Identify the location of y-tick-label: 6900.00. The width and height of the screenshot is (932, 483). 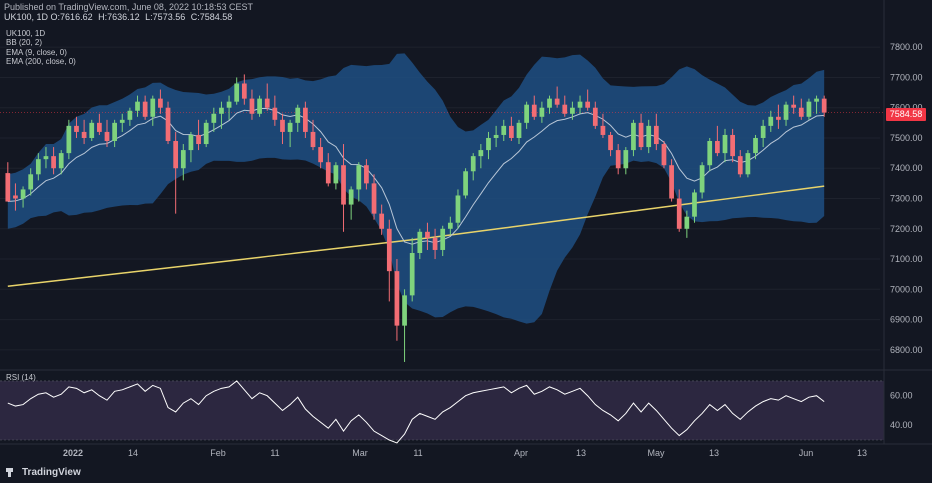
(906, 320).